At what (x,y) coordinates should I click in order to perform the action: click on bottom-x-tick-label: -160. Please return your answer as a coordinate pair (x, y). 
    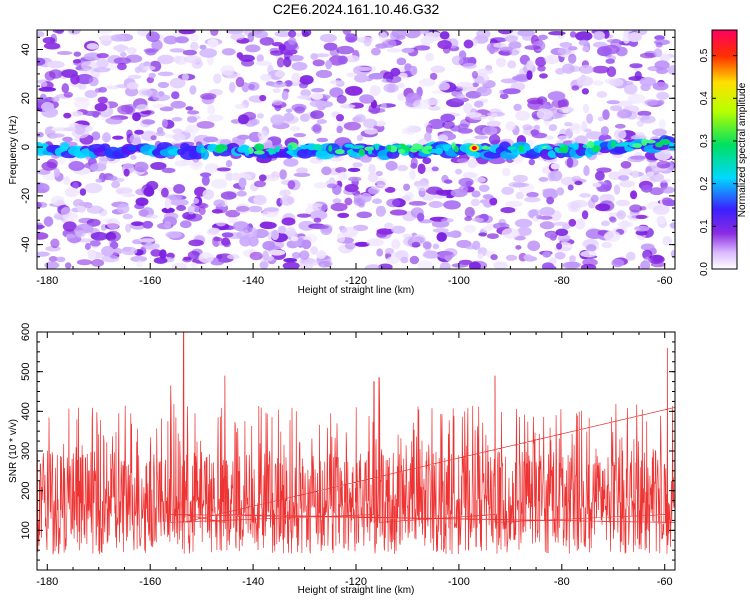
    Looking at the image, I should click on (150, 582).